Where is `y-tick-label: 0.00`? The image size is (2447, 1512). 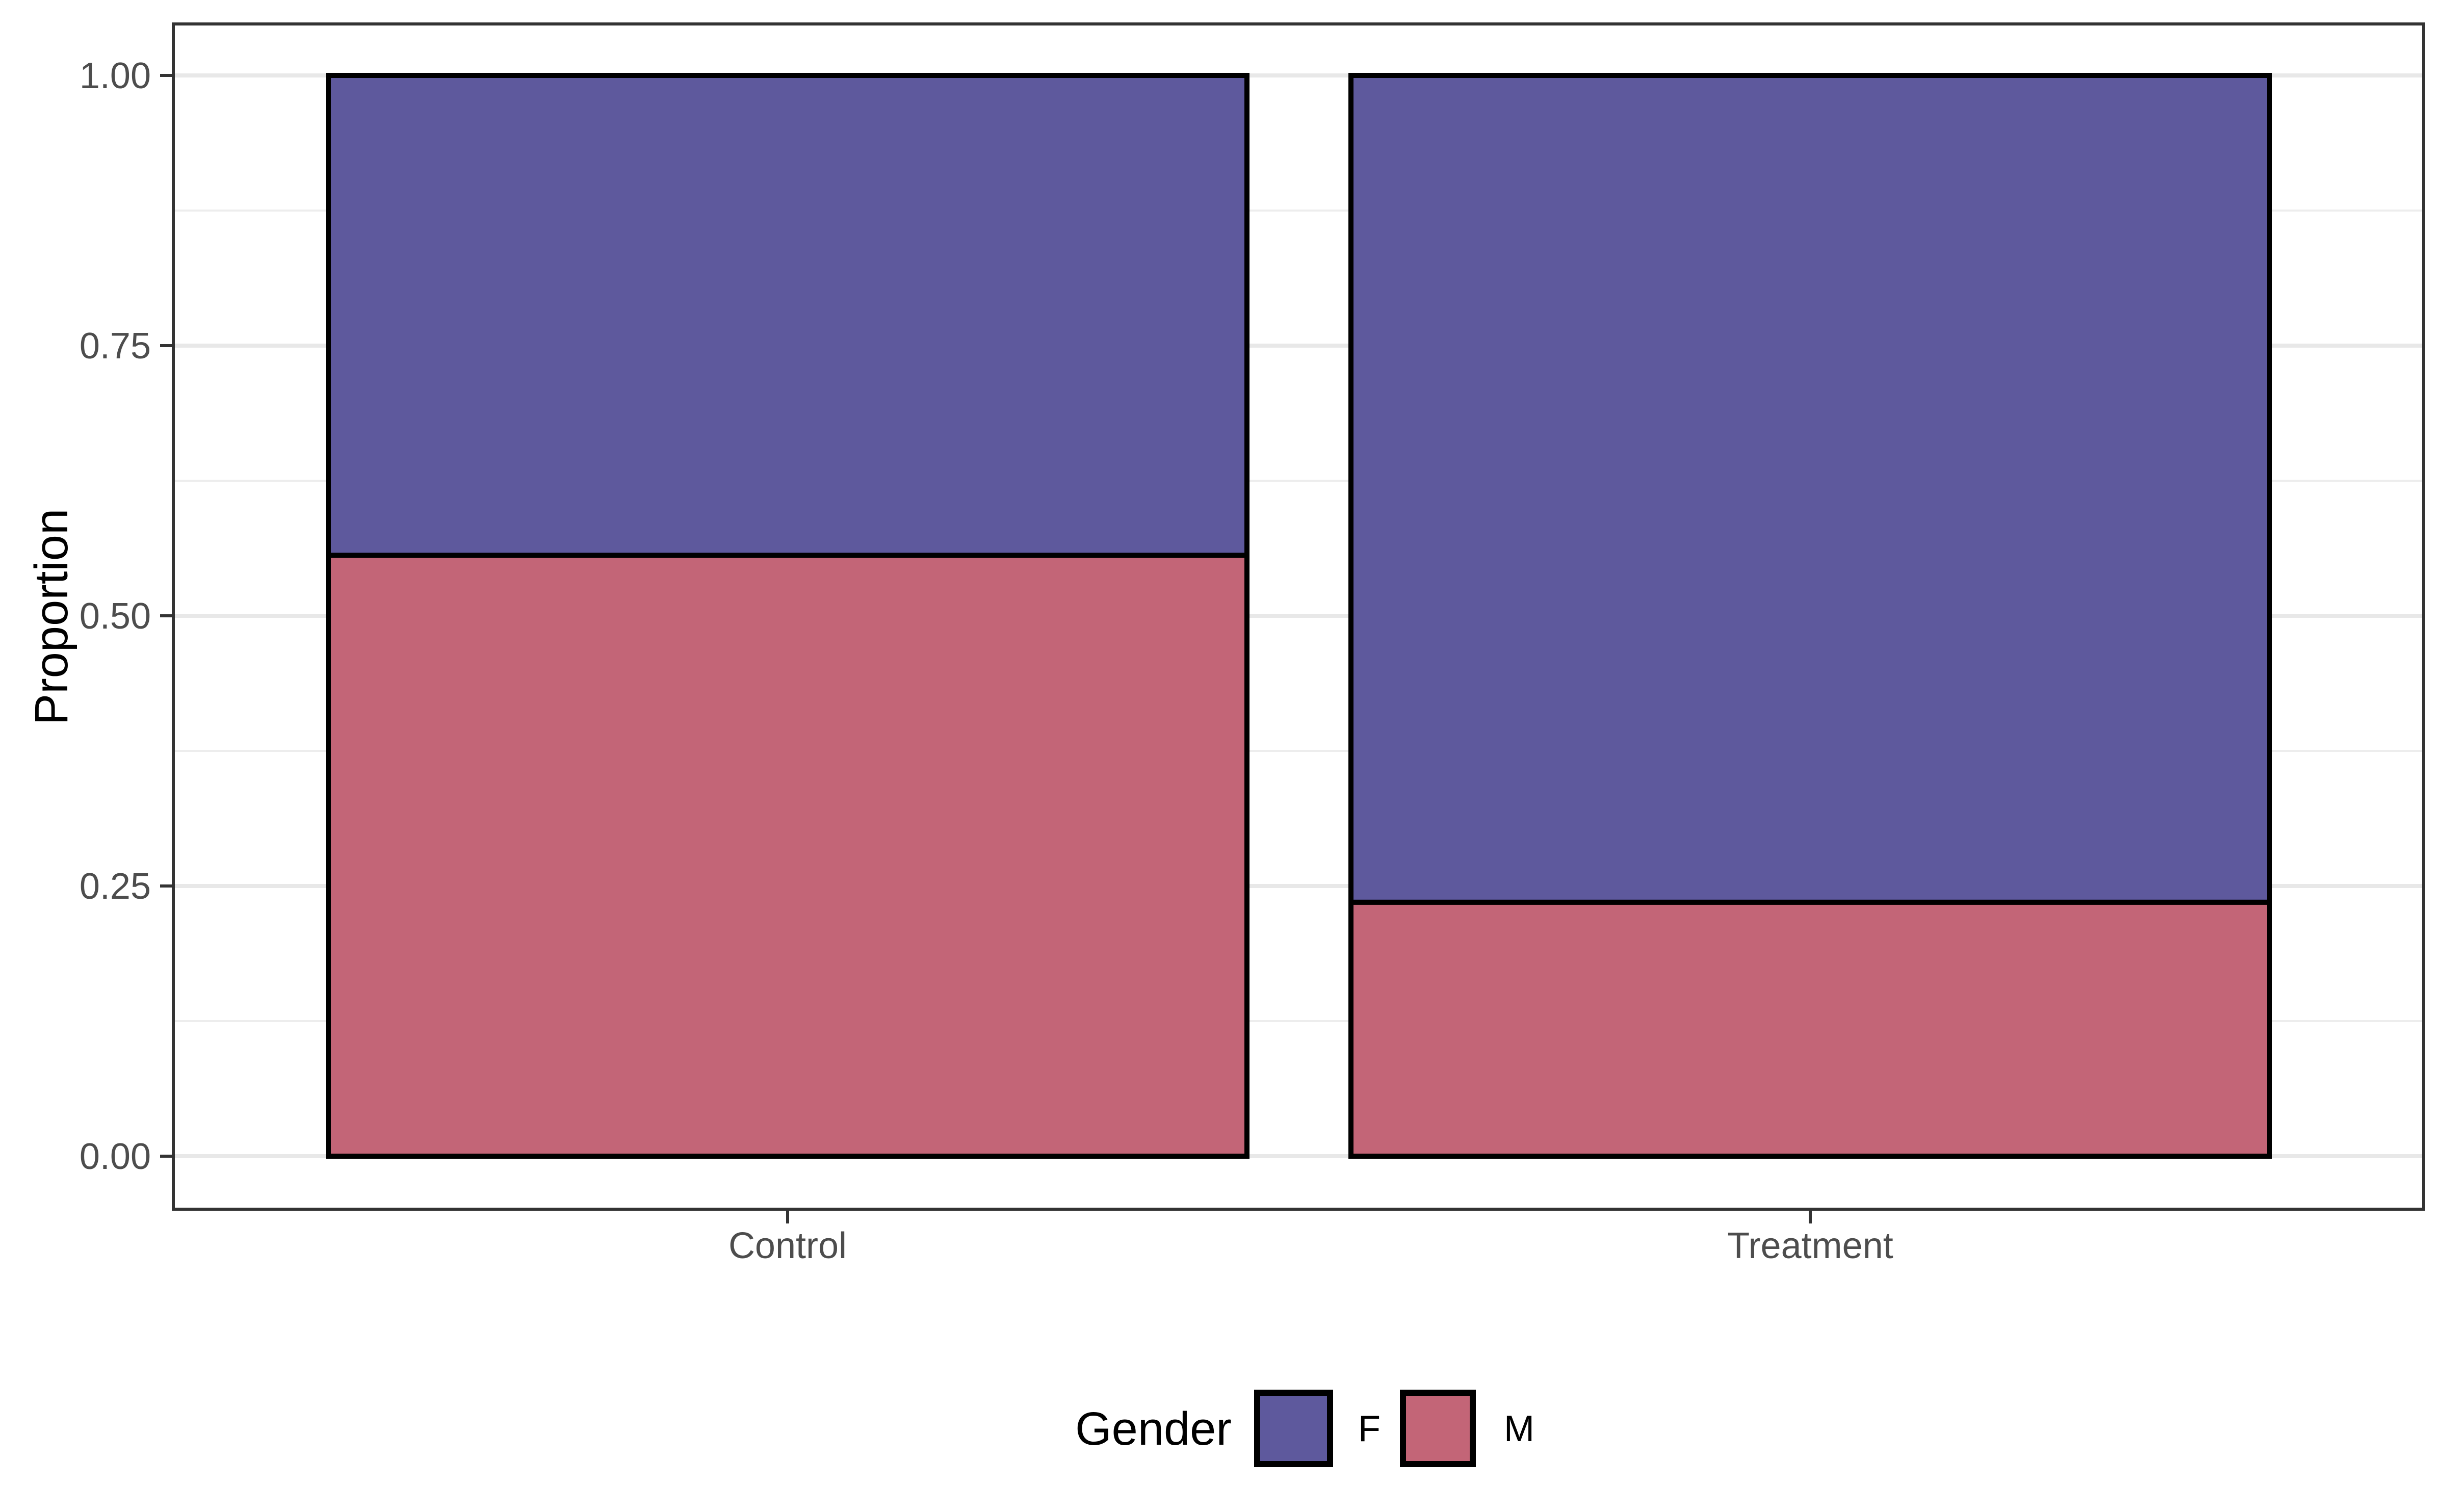
y-tick-label: 0.00 is located at coordinates (115, 1156).